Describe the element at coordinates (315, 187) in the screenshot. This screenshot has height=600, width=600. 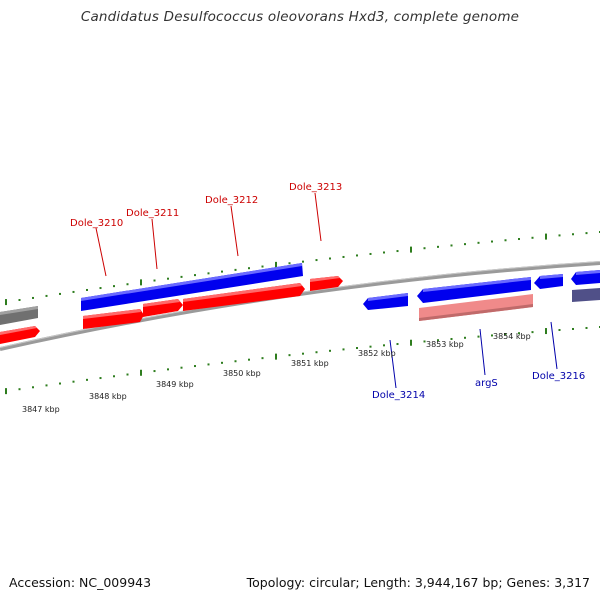
I see `gene-label-dole-3213: Dole_3213` at that location.